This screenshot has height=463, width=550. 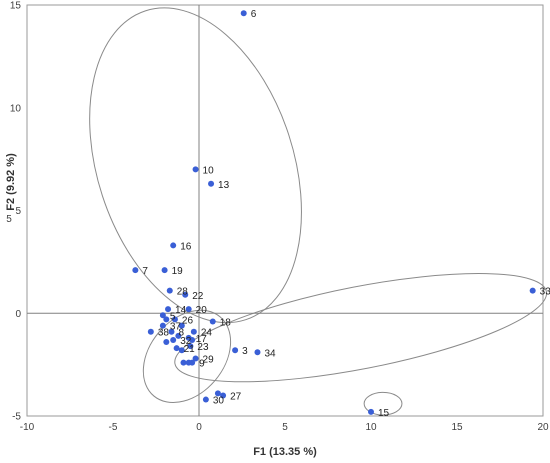 What do you see at coordinates (199, 427) in the screenshot?
I see `x-tick-2: 0` at bounding box center [199, 427].